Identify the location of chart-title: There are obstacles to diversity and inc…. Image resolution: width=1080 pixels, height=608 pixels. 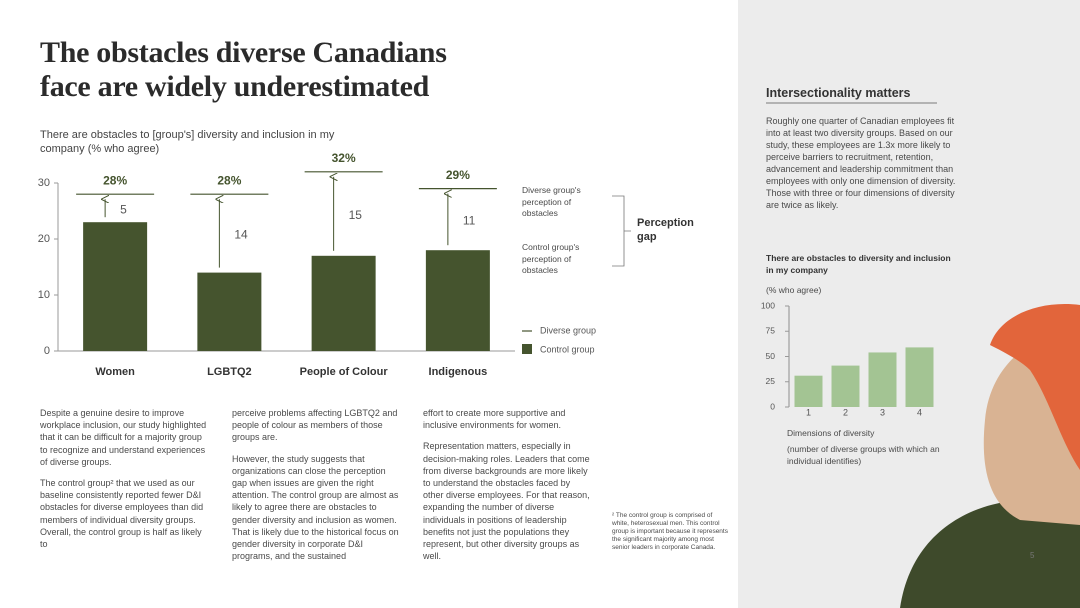
(858, 264).